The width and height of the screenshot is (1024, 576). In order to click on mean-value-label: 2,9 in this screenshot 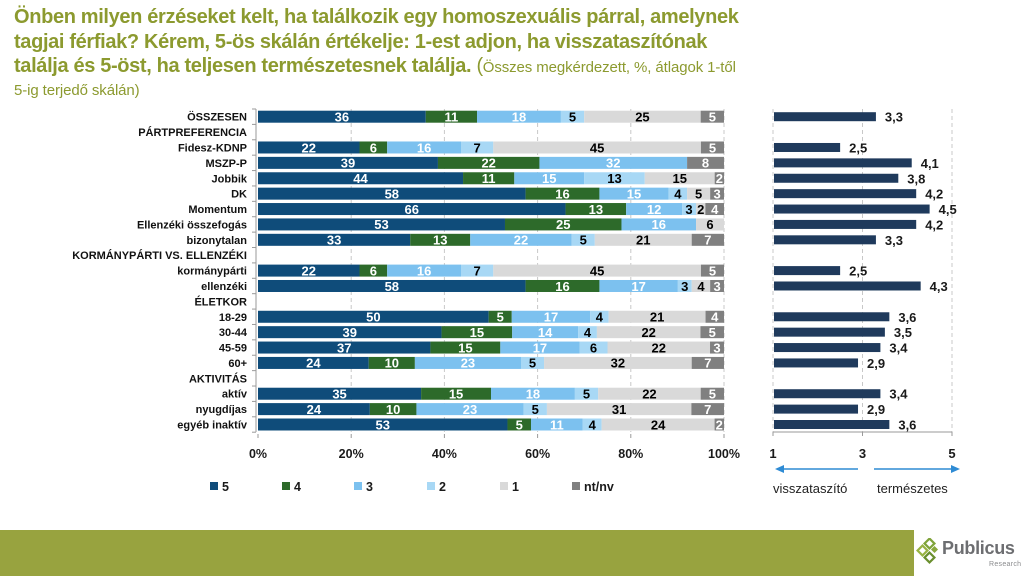, I will do `click(876, 363)`.